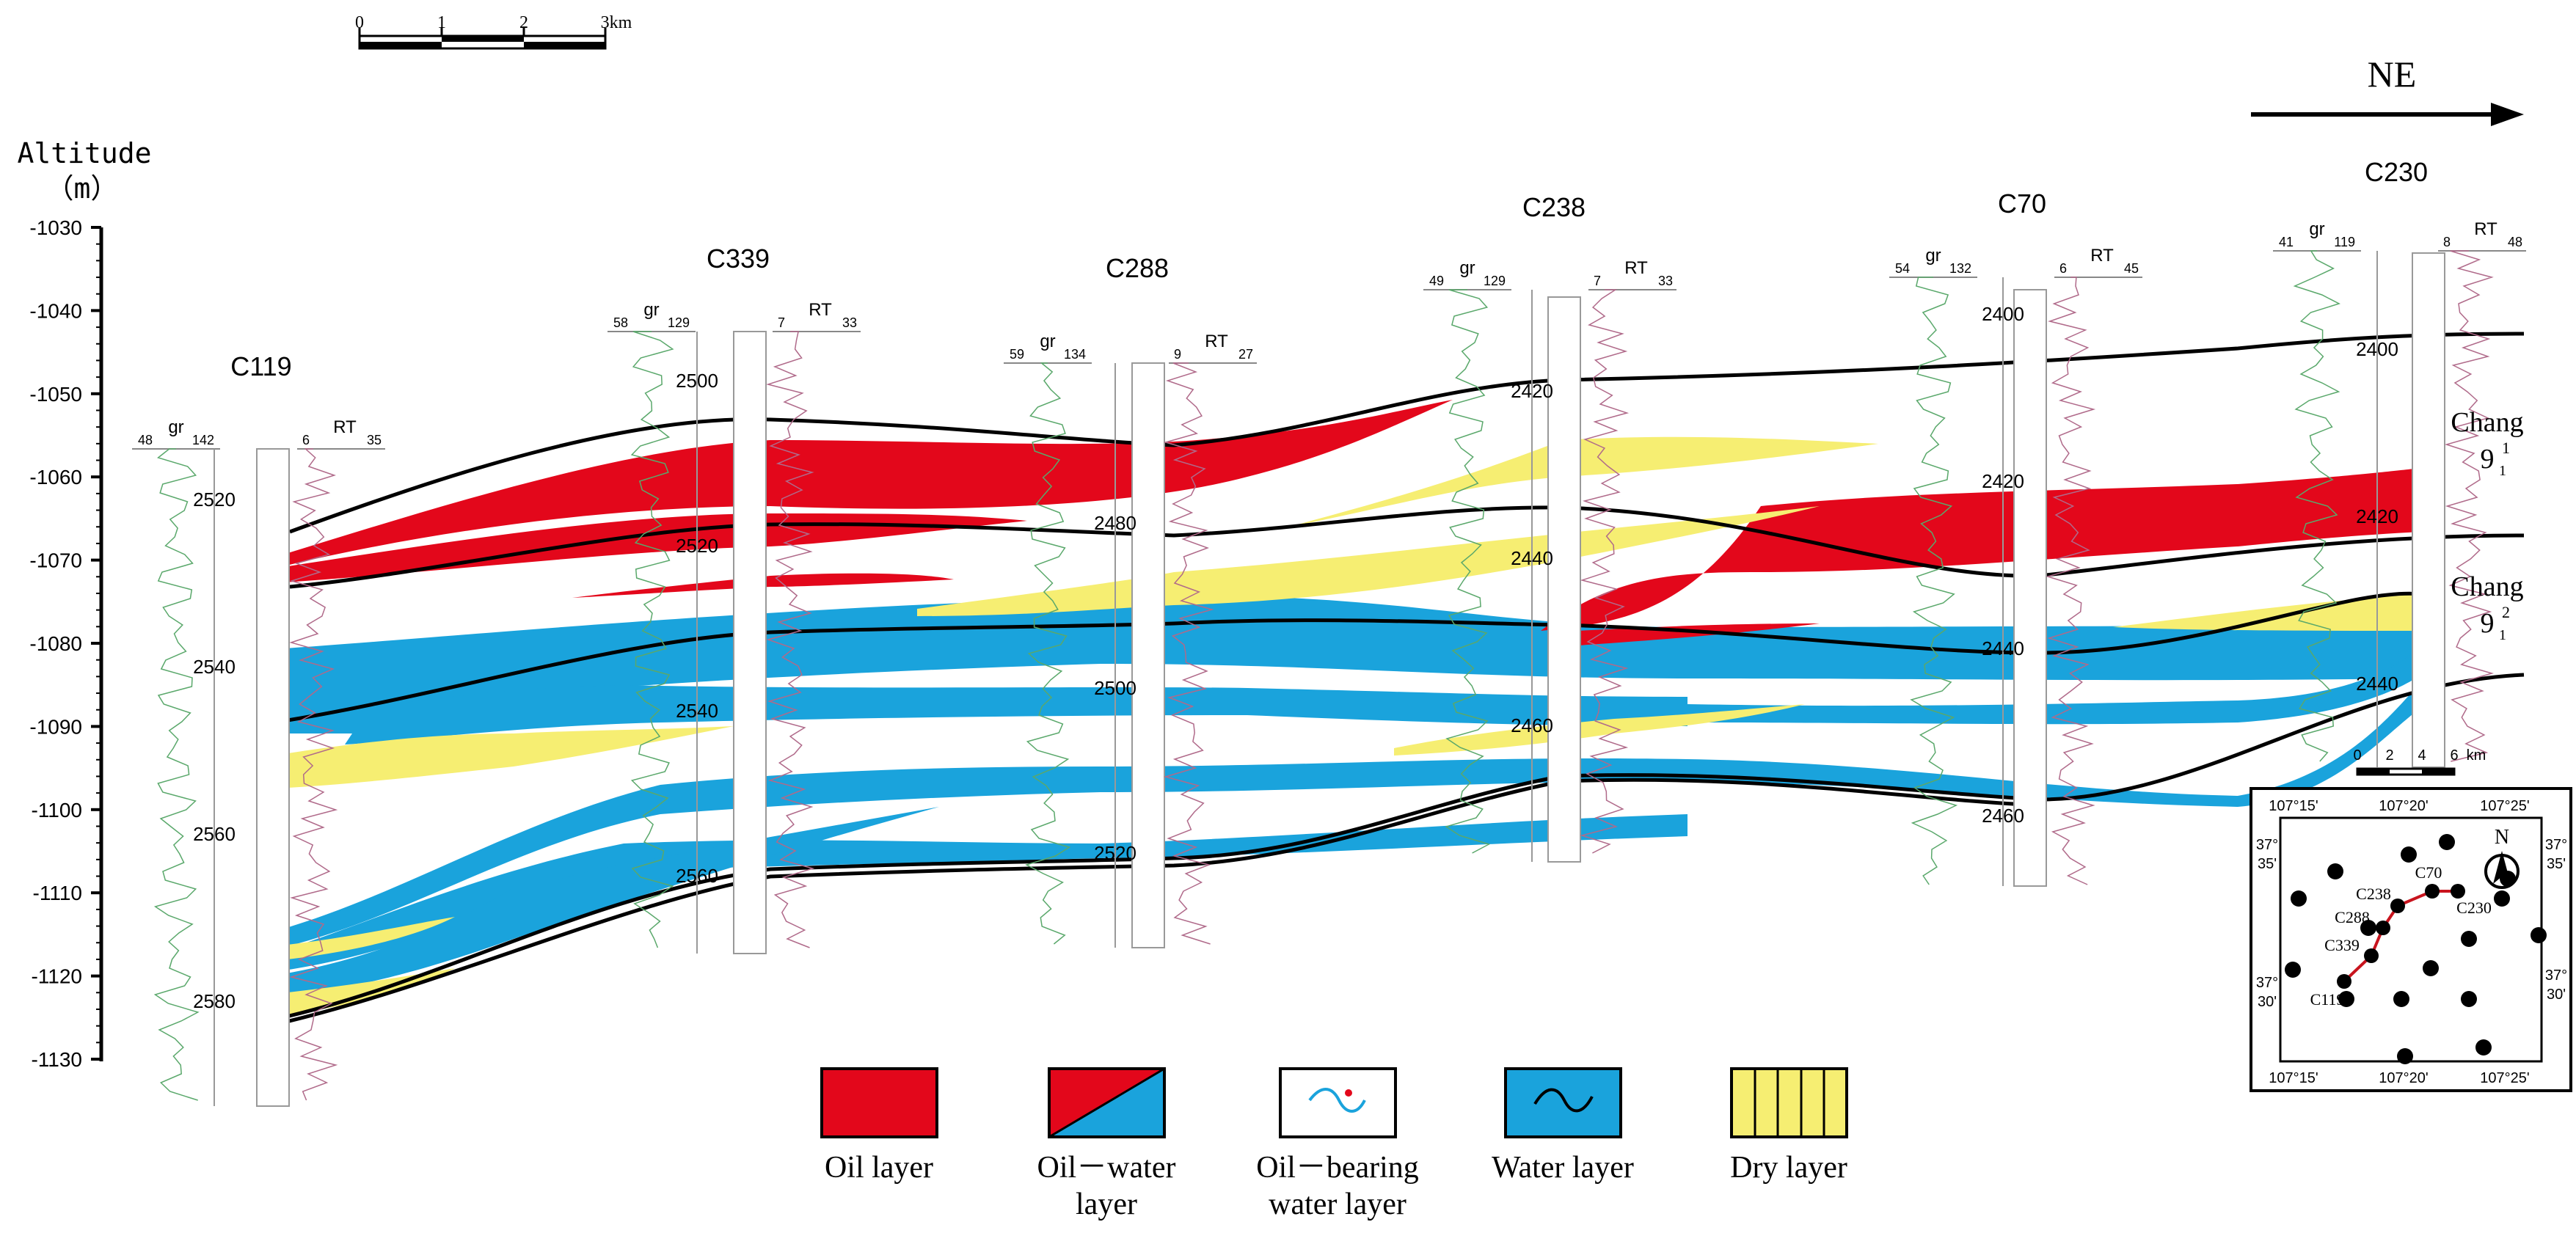 The image size is (2576, 1233). Describe the element at coordinates (82, 188) in the screenshot. I see `axis-unit: （m）` at that location.